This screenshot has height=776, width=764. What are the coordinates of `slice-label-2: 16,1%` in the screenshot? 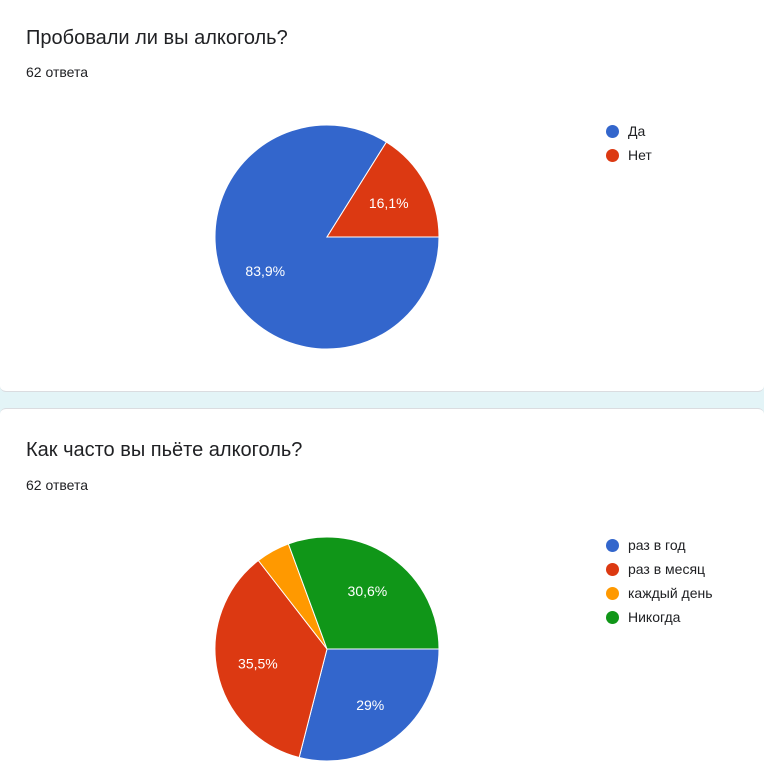 It's located at (389, 203).